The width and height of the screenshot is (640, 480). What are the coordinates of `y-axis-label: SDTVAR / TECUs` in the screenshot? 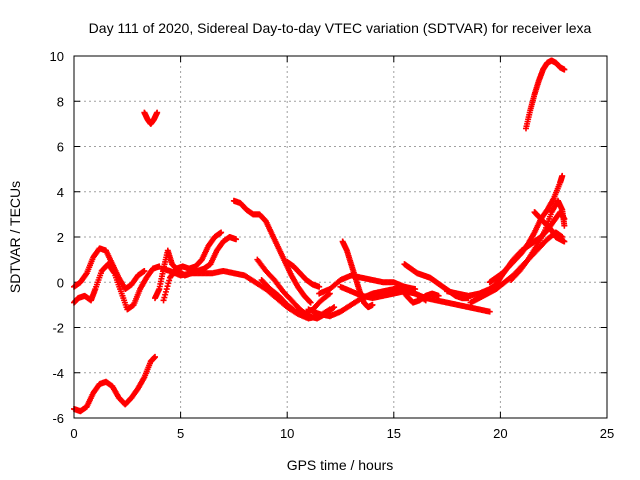 It's located at (15, 237).